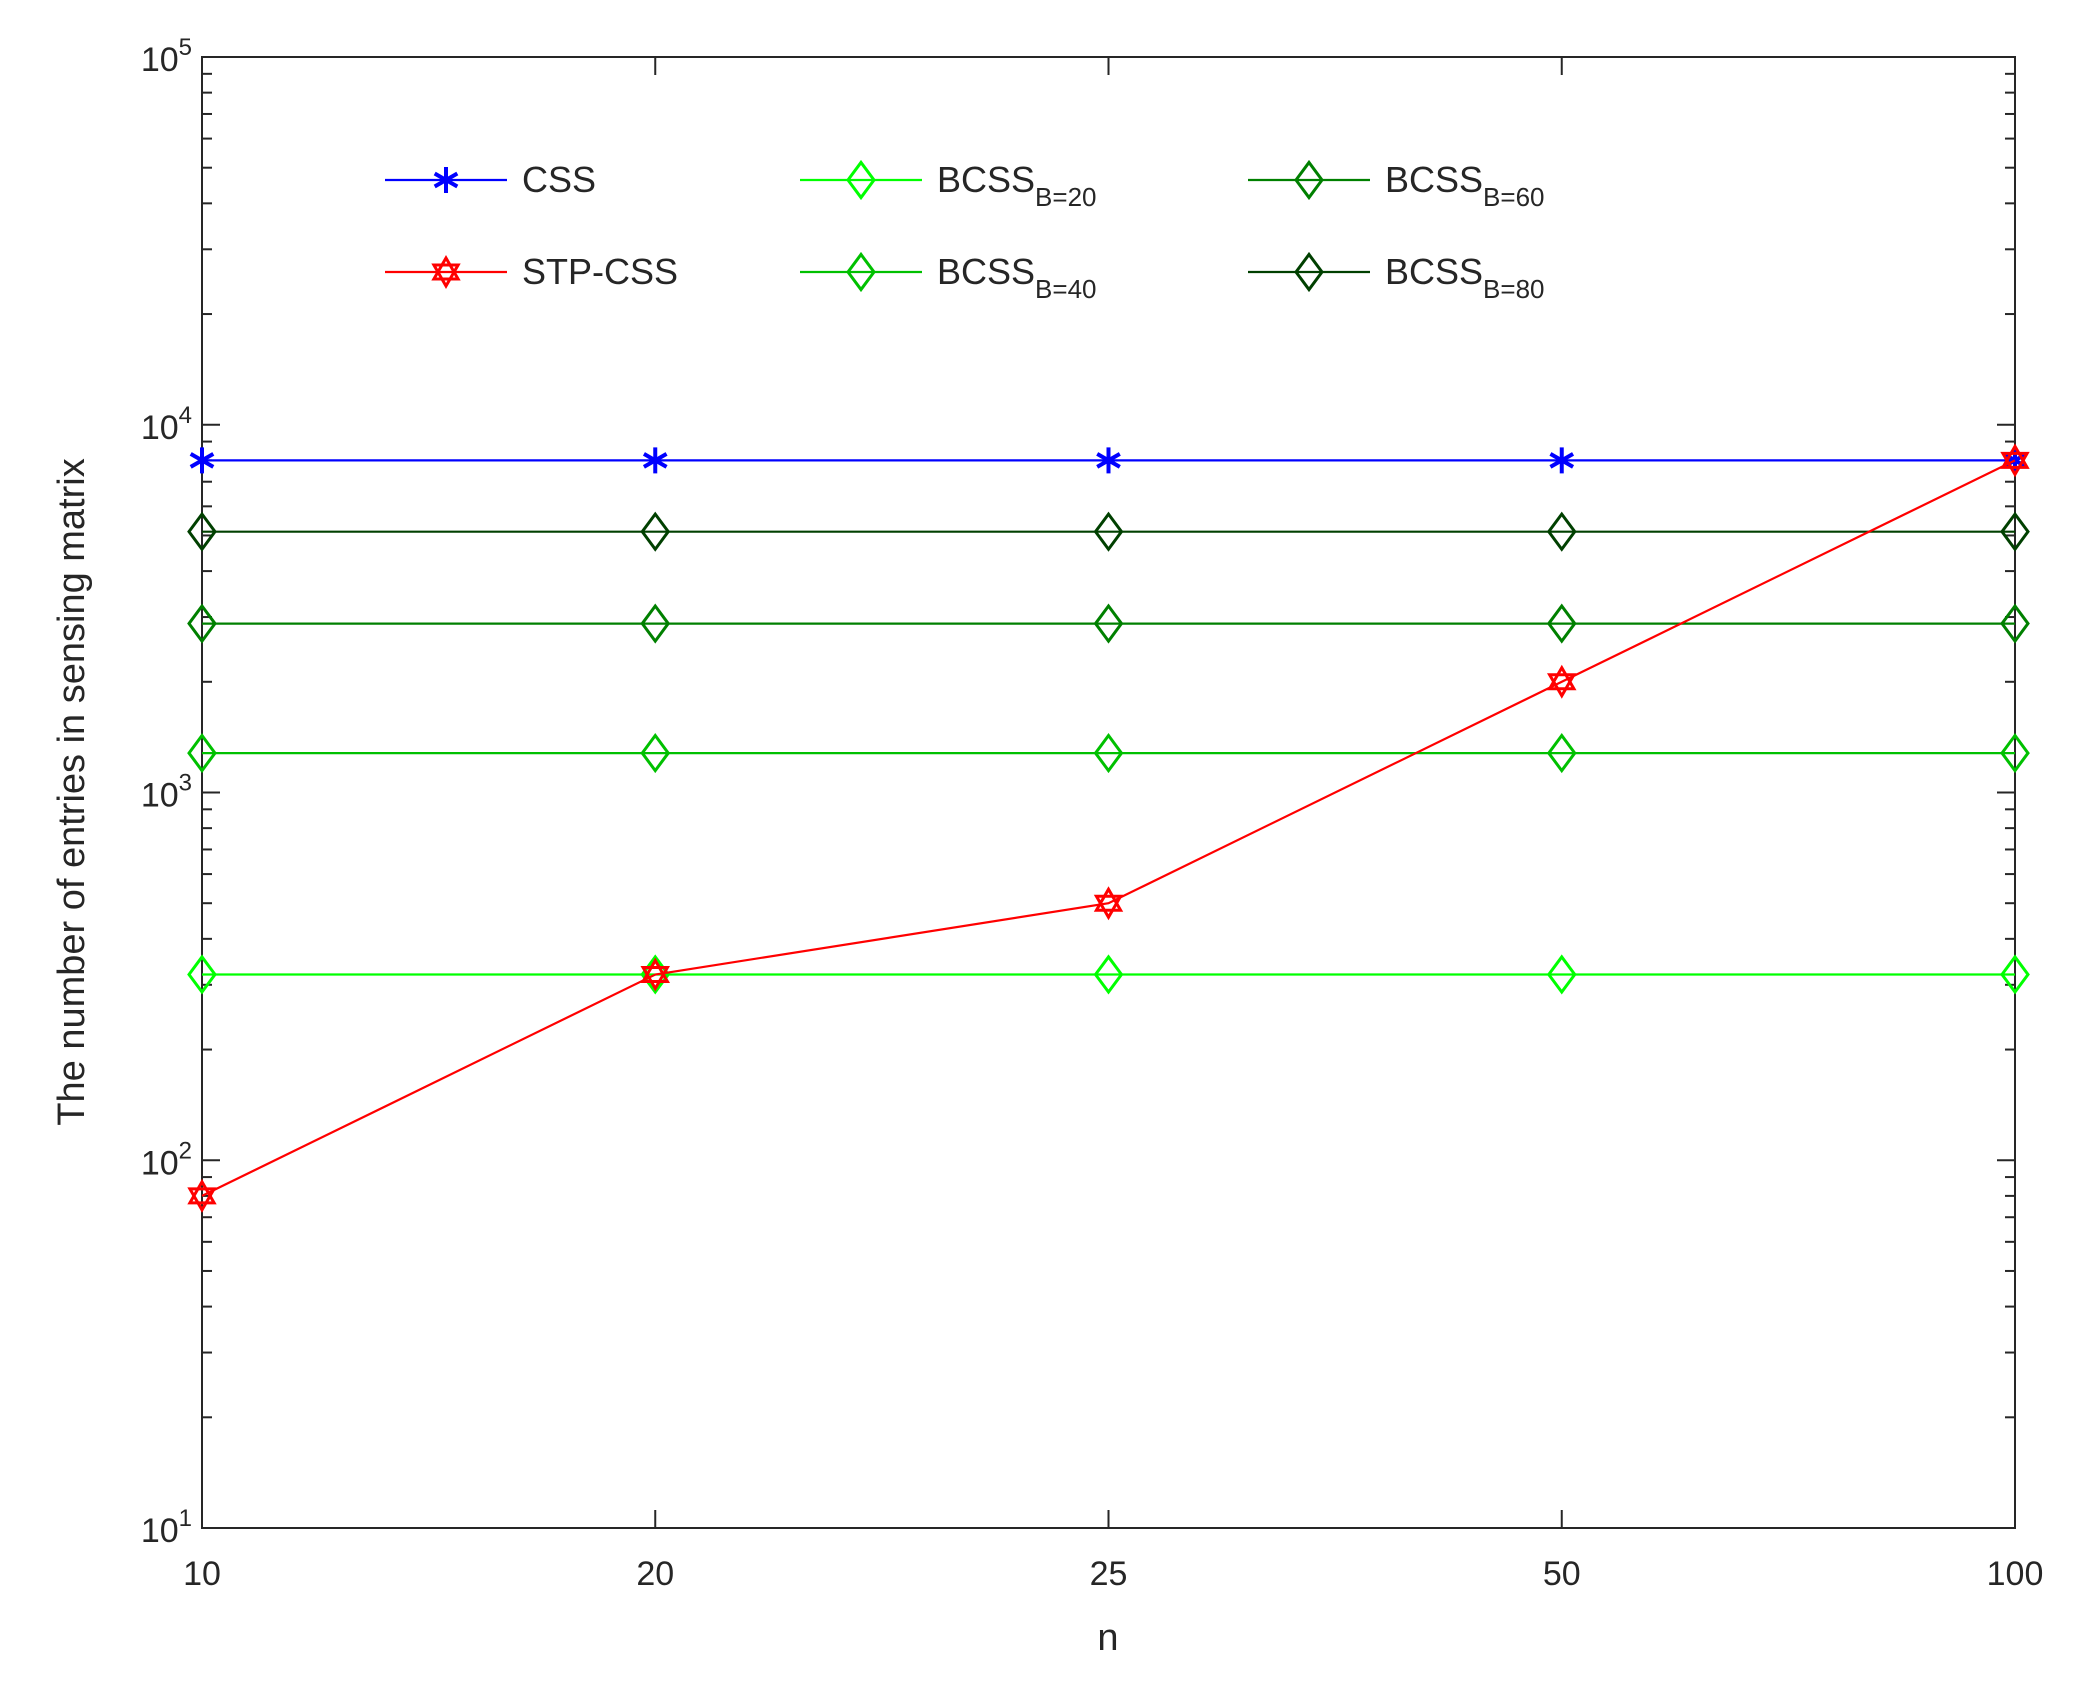 This screenshot has width=2085, height=1689. Describe the element at coordinates (490, 179) in the screenshot. I see `legend-item-css: CSS` at that location.